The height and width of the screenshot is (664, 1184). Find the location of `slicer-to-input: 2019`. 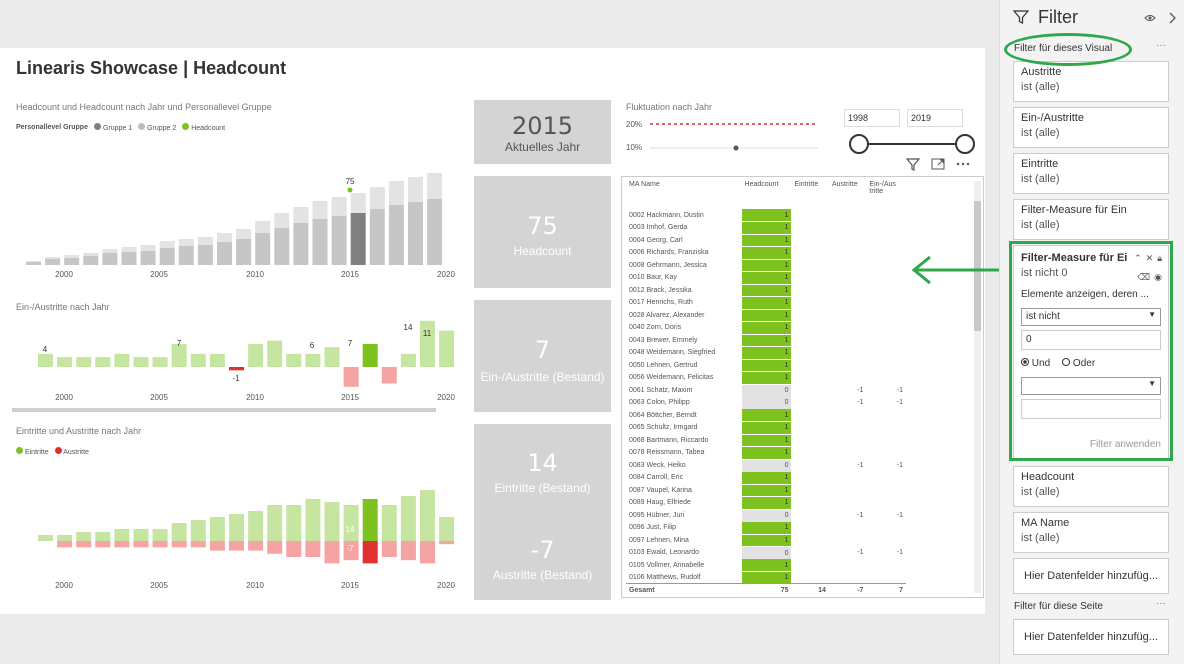

slicer-to-input: 2019 is located at coordinates (935, 118).